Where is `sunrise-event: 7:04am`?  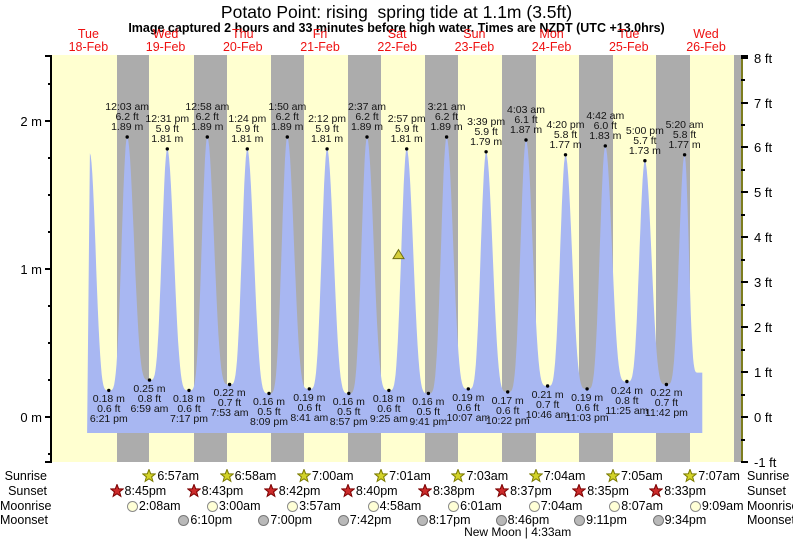
sunrise-event: 7:04am is located at coordinates (556, 476).